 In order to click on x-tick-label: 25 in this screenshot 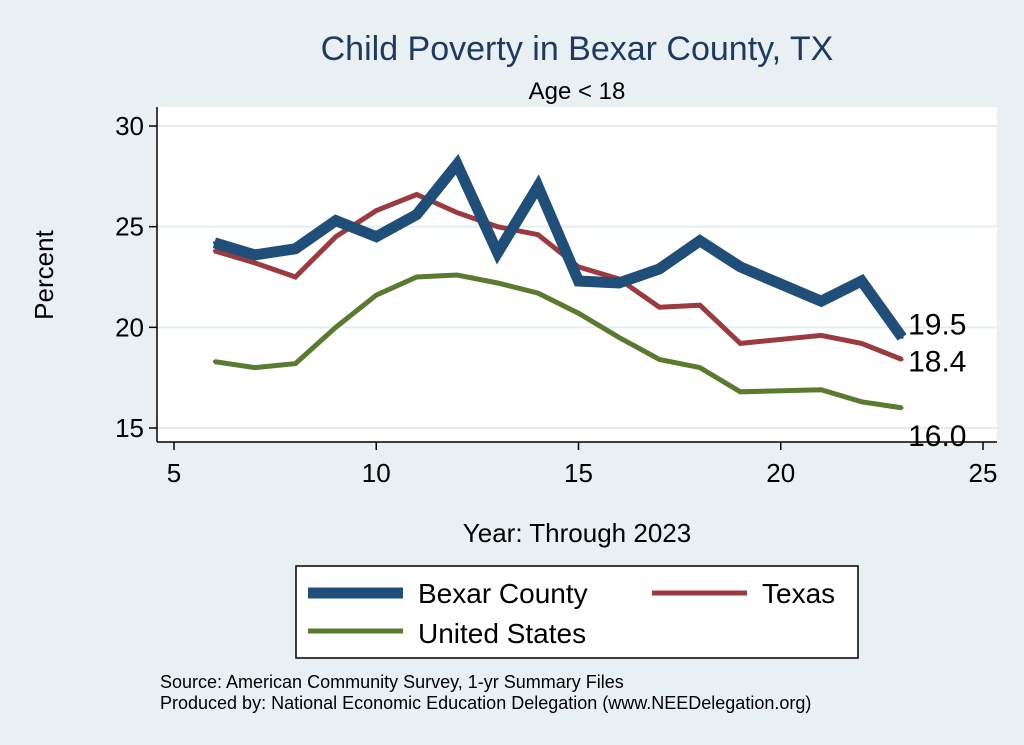, I will do `click(983, 473)`.